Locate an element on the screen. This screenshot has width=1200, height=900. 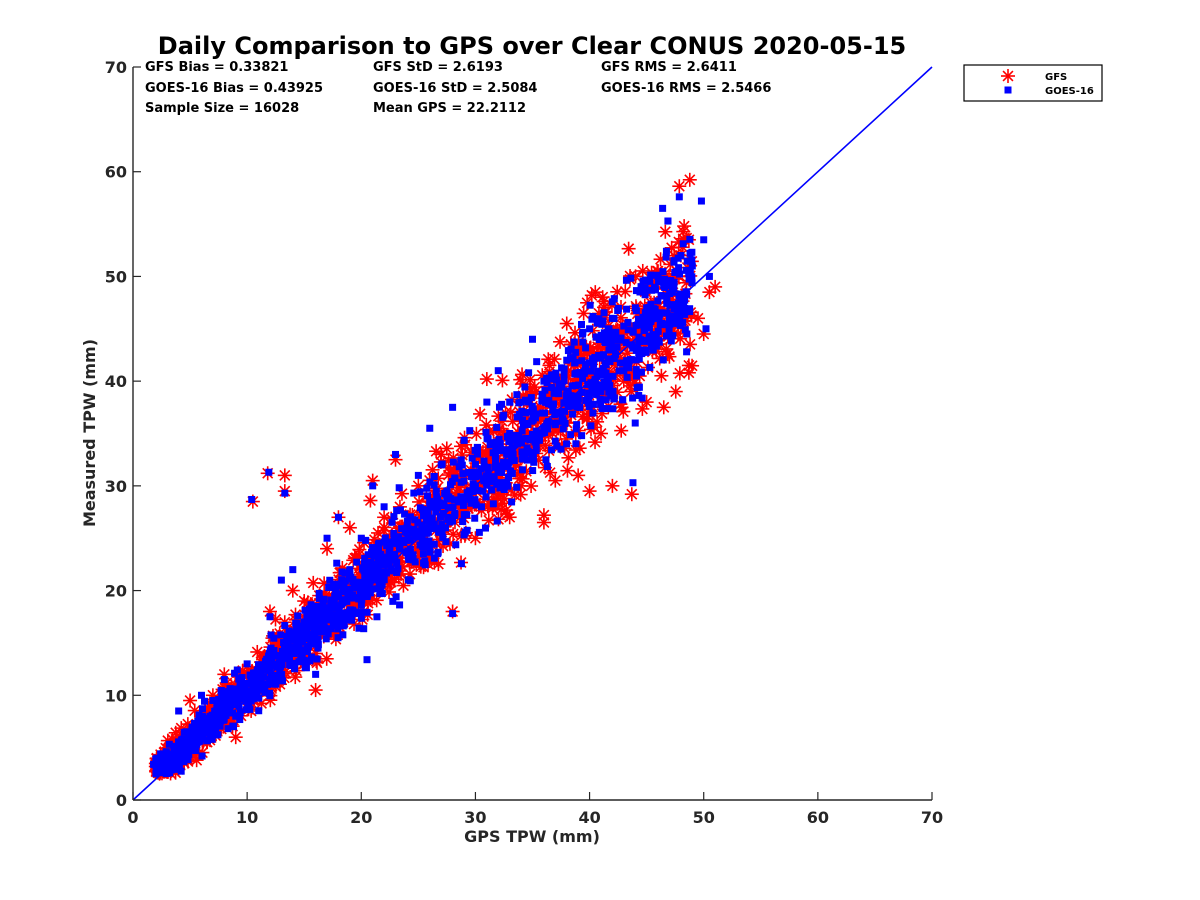
y-tick-label: 60 is located at coordinates (116, 172).